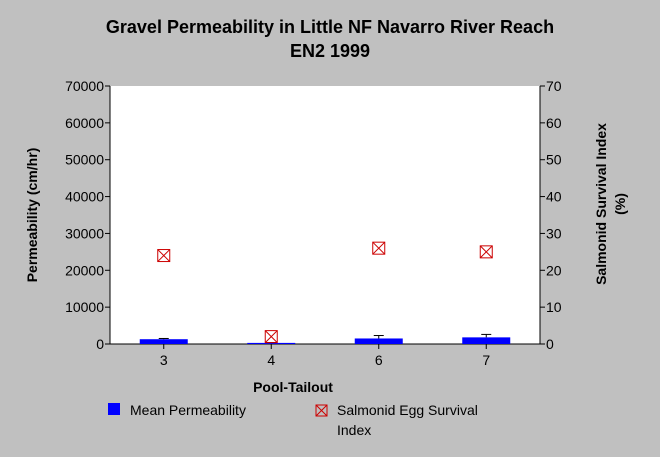 The image size is (660, 457). I want to click on legend-bar-swatch, so click(114, 409).